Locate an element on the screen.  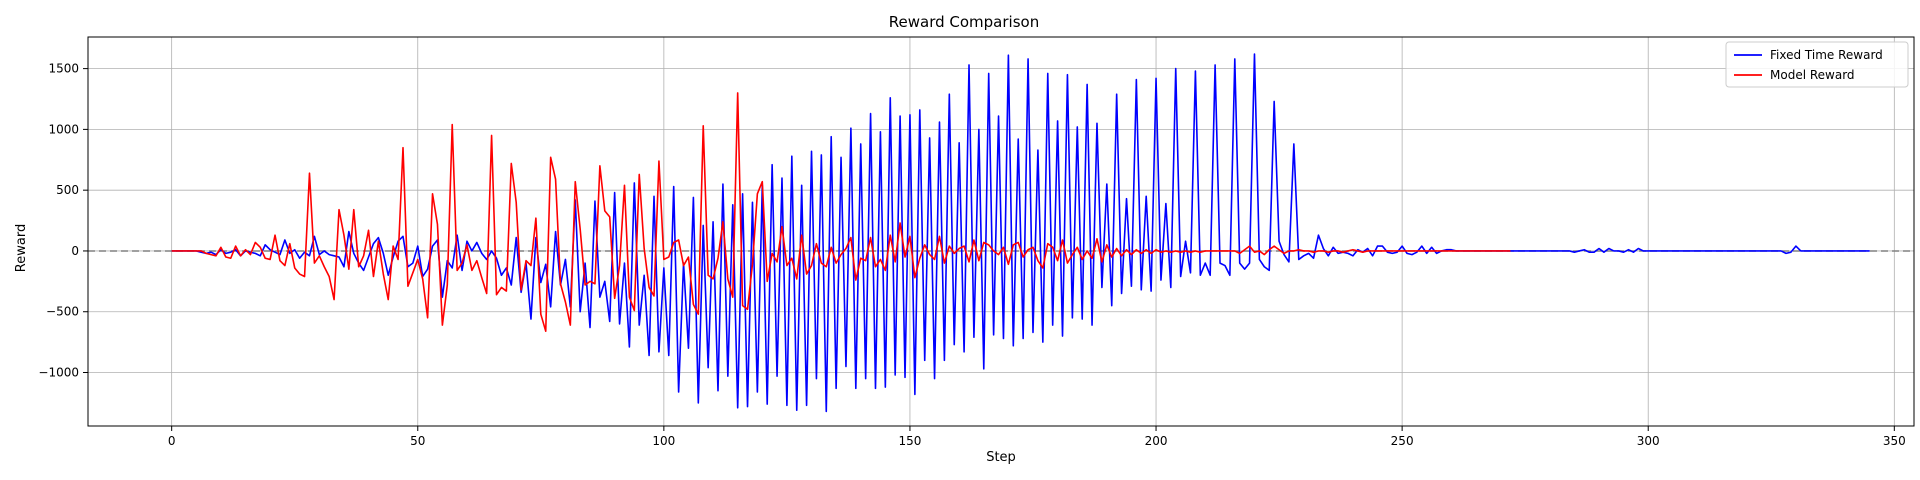
x-axis-ticks: 0 50 100 150 200 250 300 350 is located at coordinates (1037, 437).